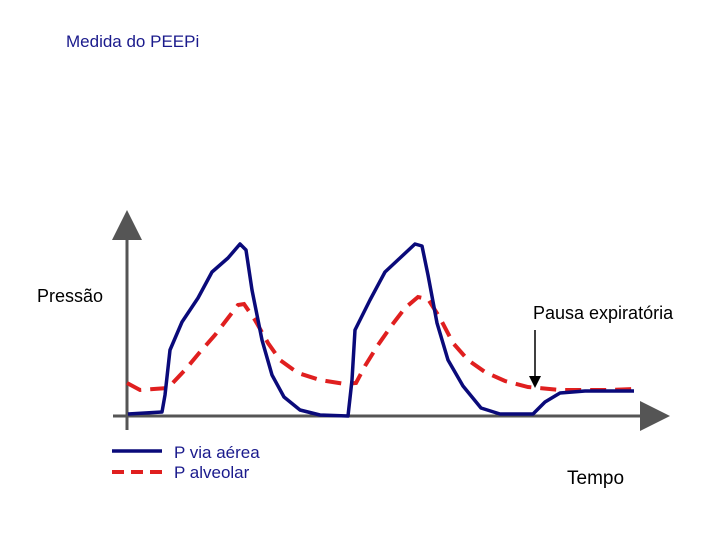  Describe the element at coordinates (603, 313) in the screenshot. I see `pause-annotation-label: Pausa expiratória` at that location.